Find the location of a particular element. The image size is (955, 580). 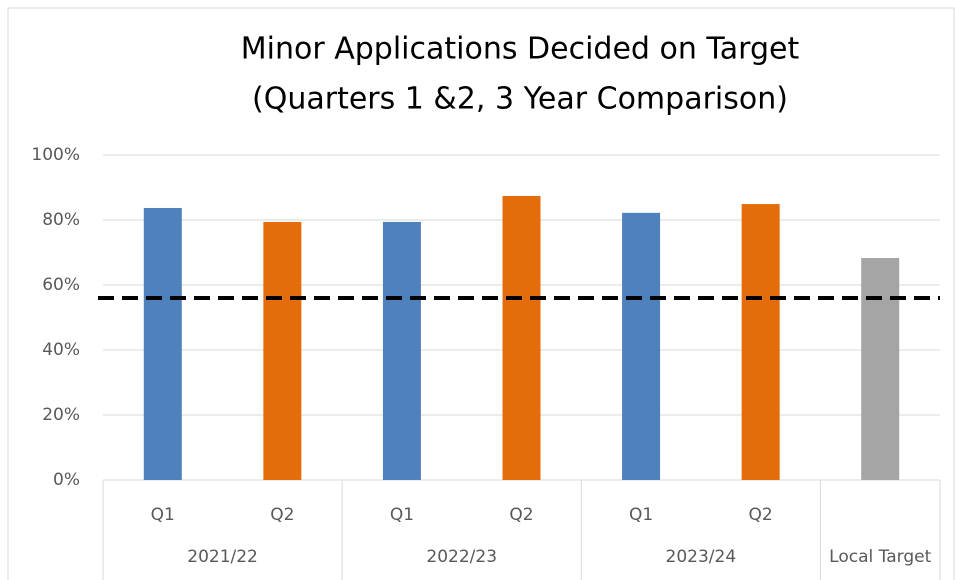

group-label: 2022/23 is located at coordinates (461, 557).